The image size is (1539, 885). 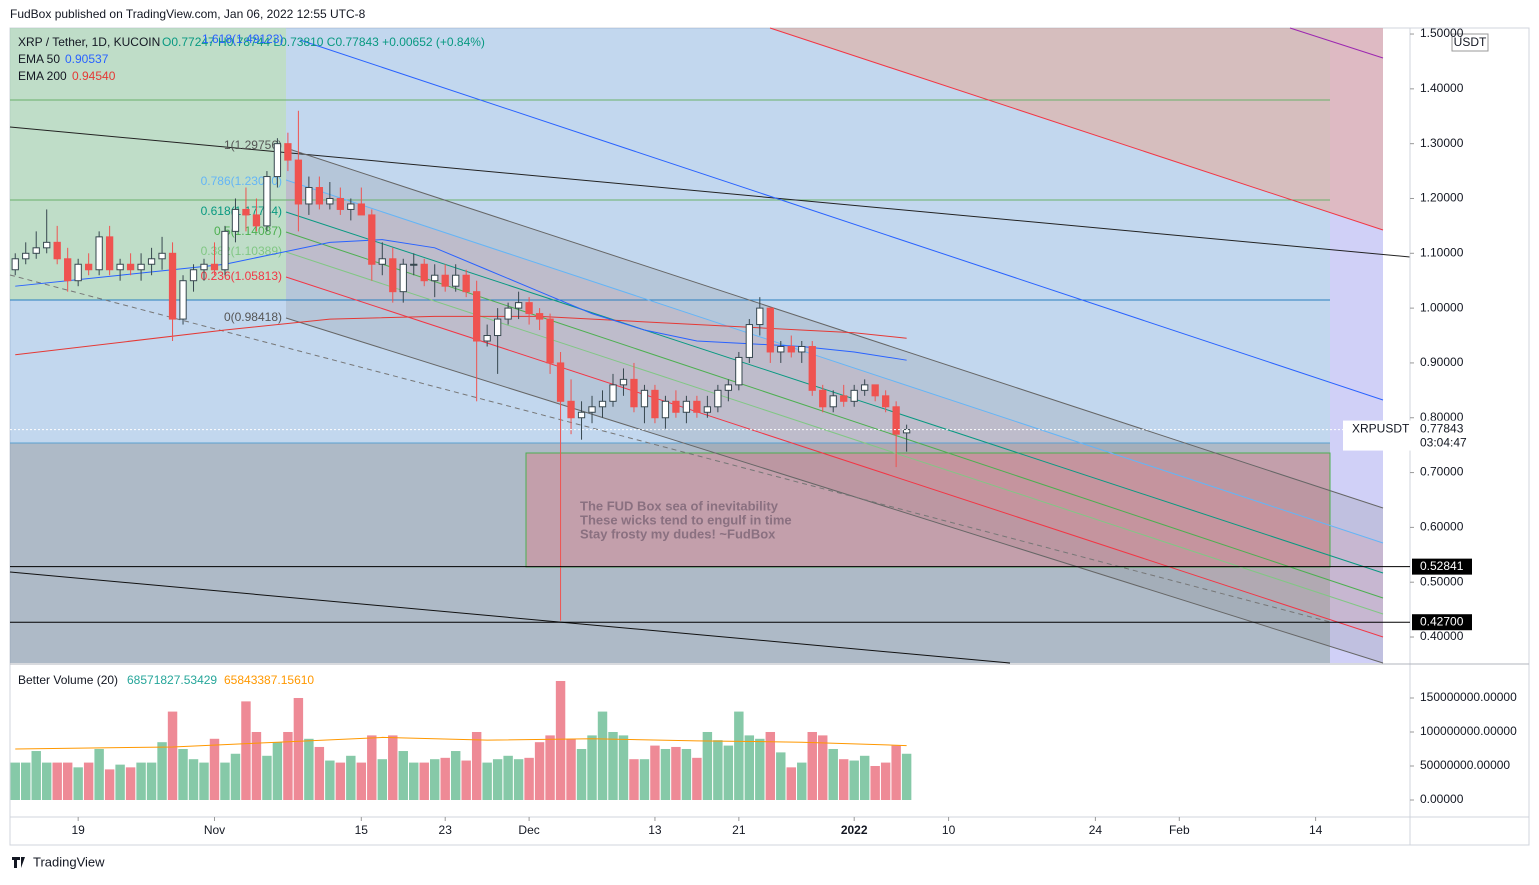 I want to click on y-tick-label: 1.40000, so click(x=1442, y=88).